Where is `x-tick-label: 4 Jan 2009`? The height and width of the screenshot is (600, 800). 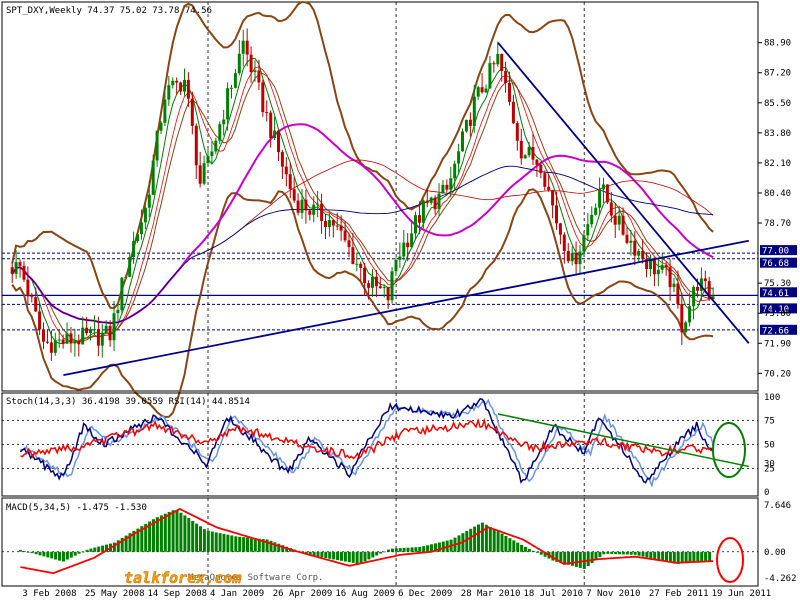 x-tick-label: 4 Jan 2009 is located at coordinates (237, 594).